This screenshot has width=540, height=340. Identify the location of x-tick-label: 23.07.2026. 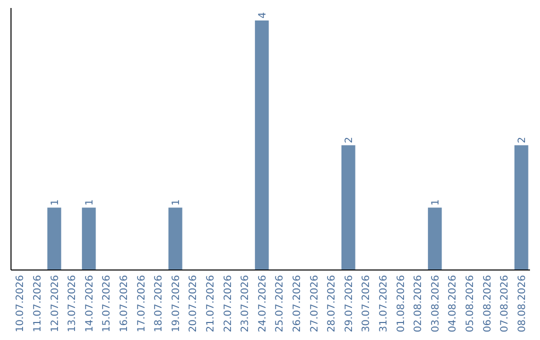
(246, 303).